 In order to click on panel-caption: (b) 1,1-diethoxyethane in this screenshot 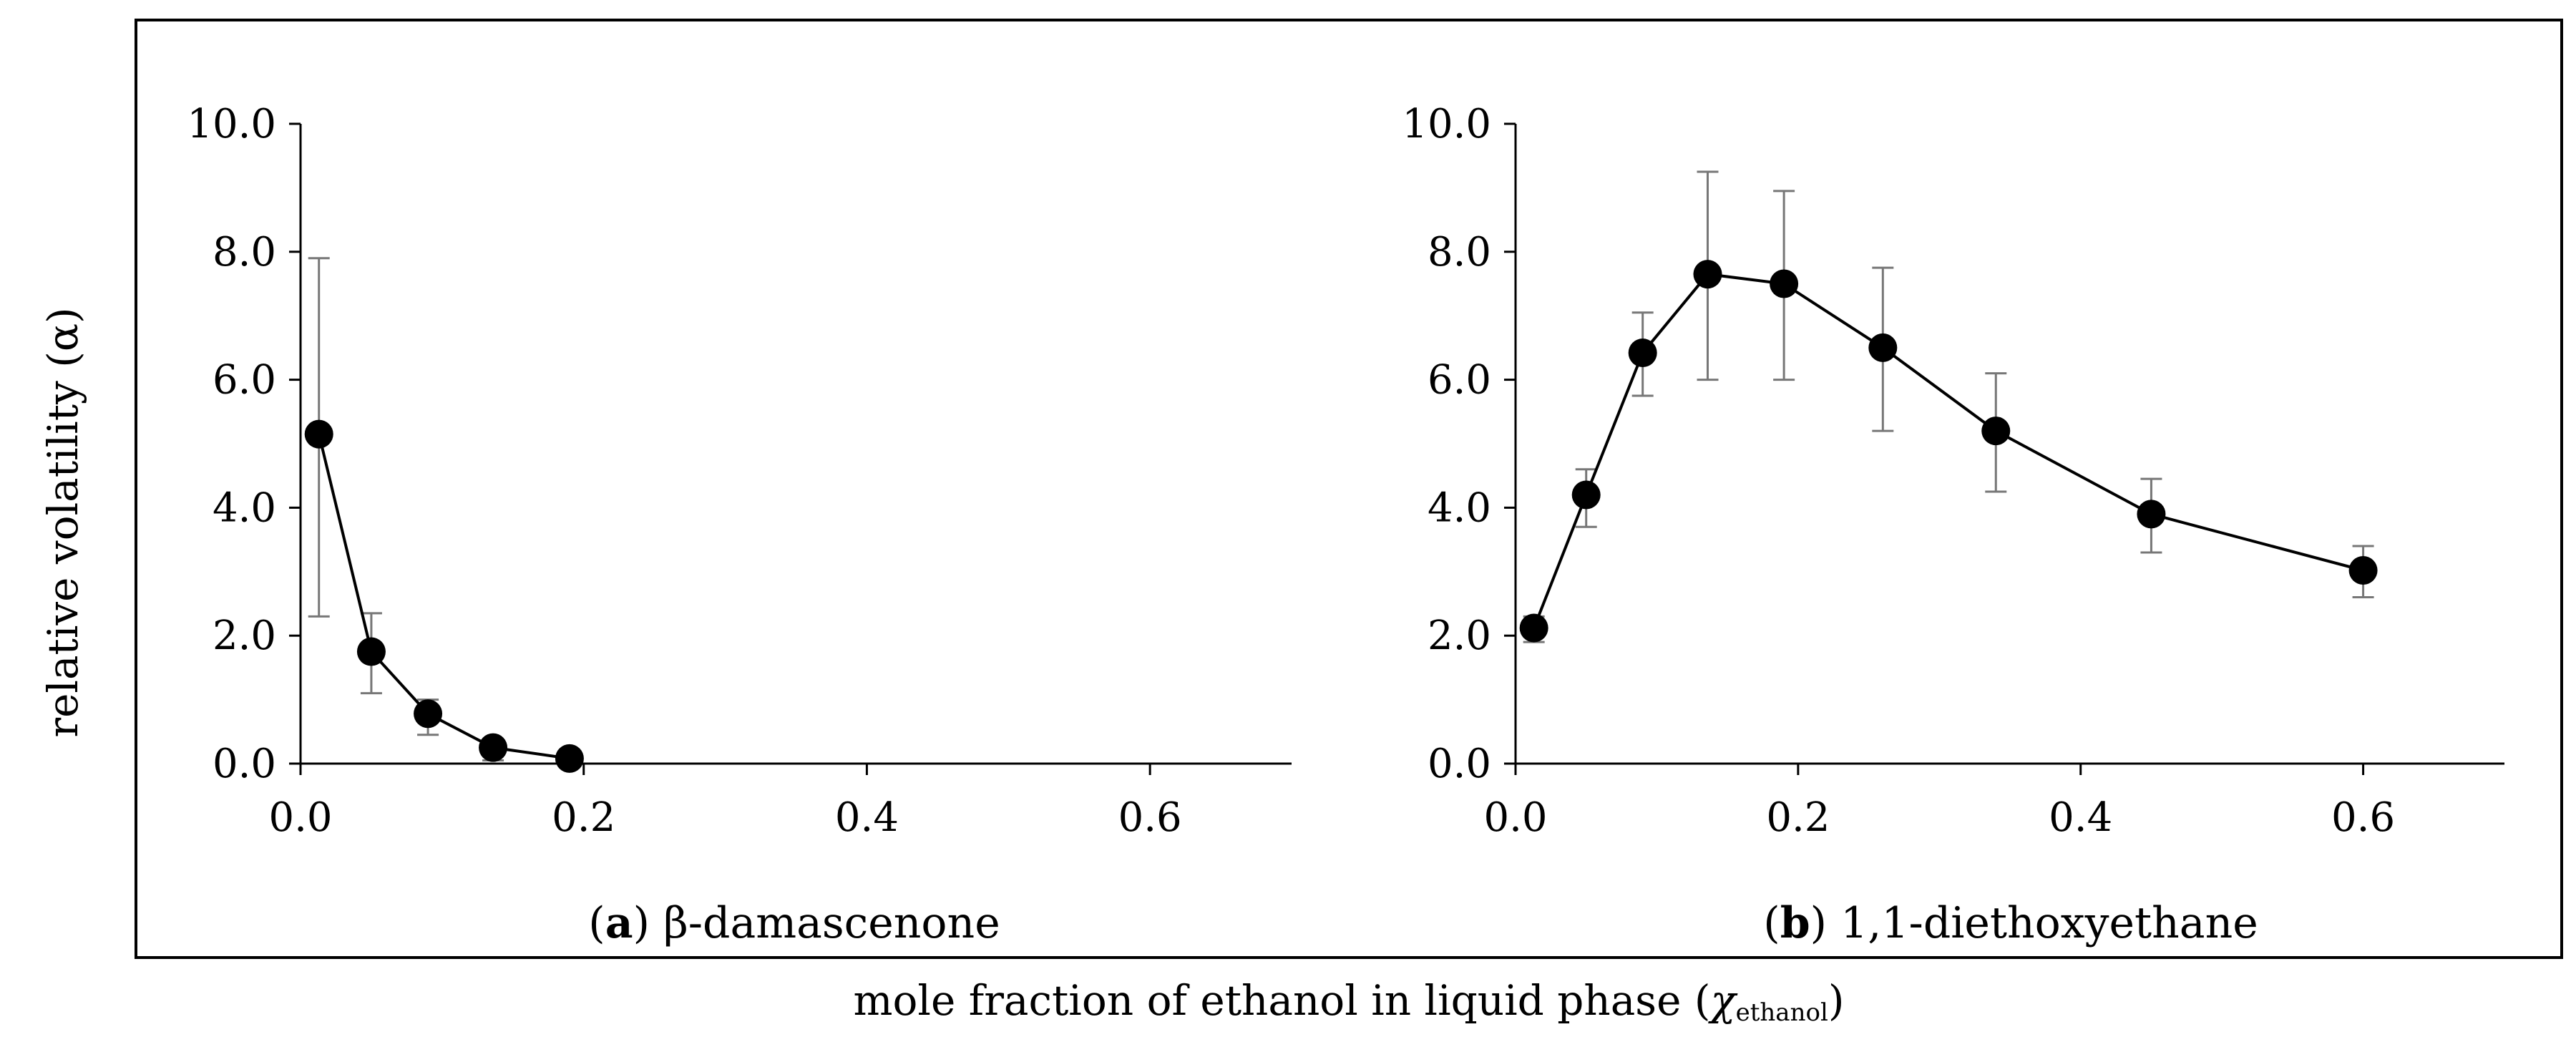, I will do `click(2010, 923)`.